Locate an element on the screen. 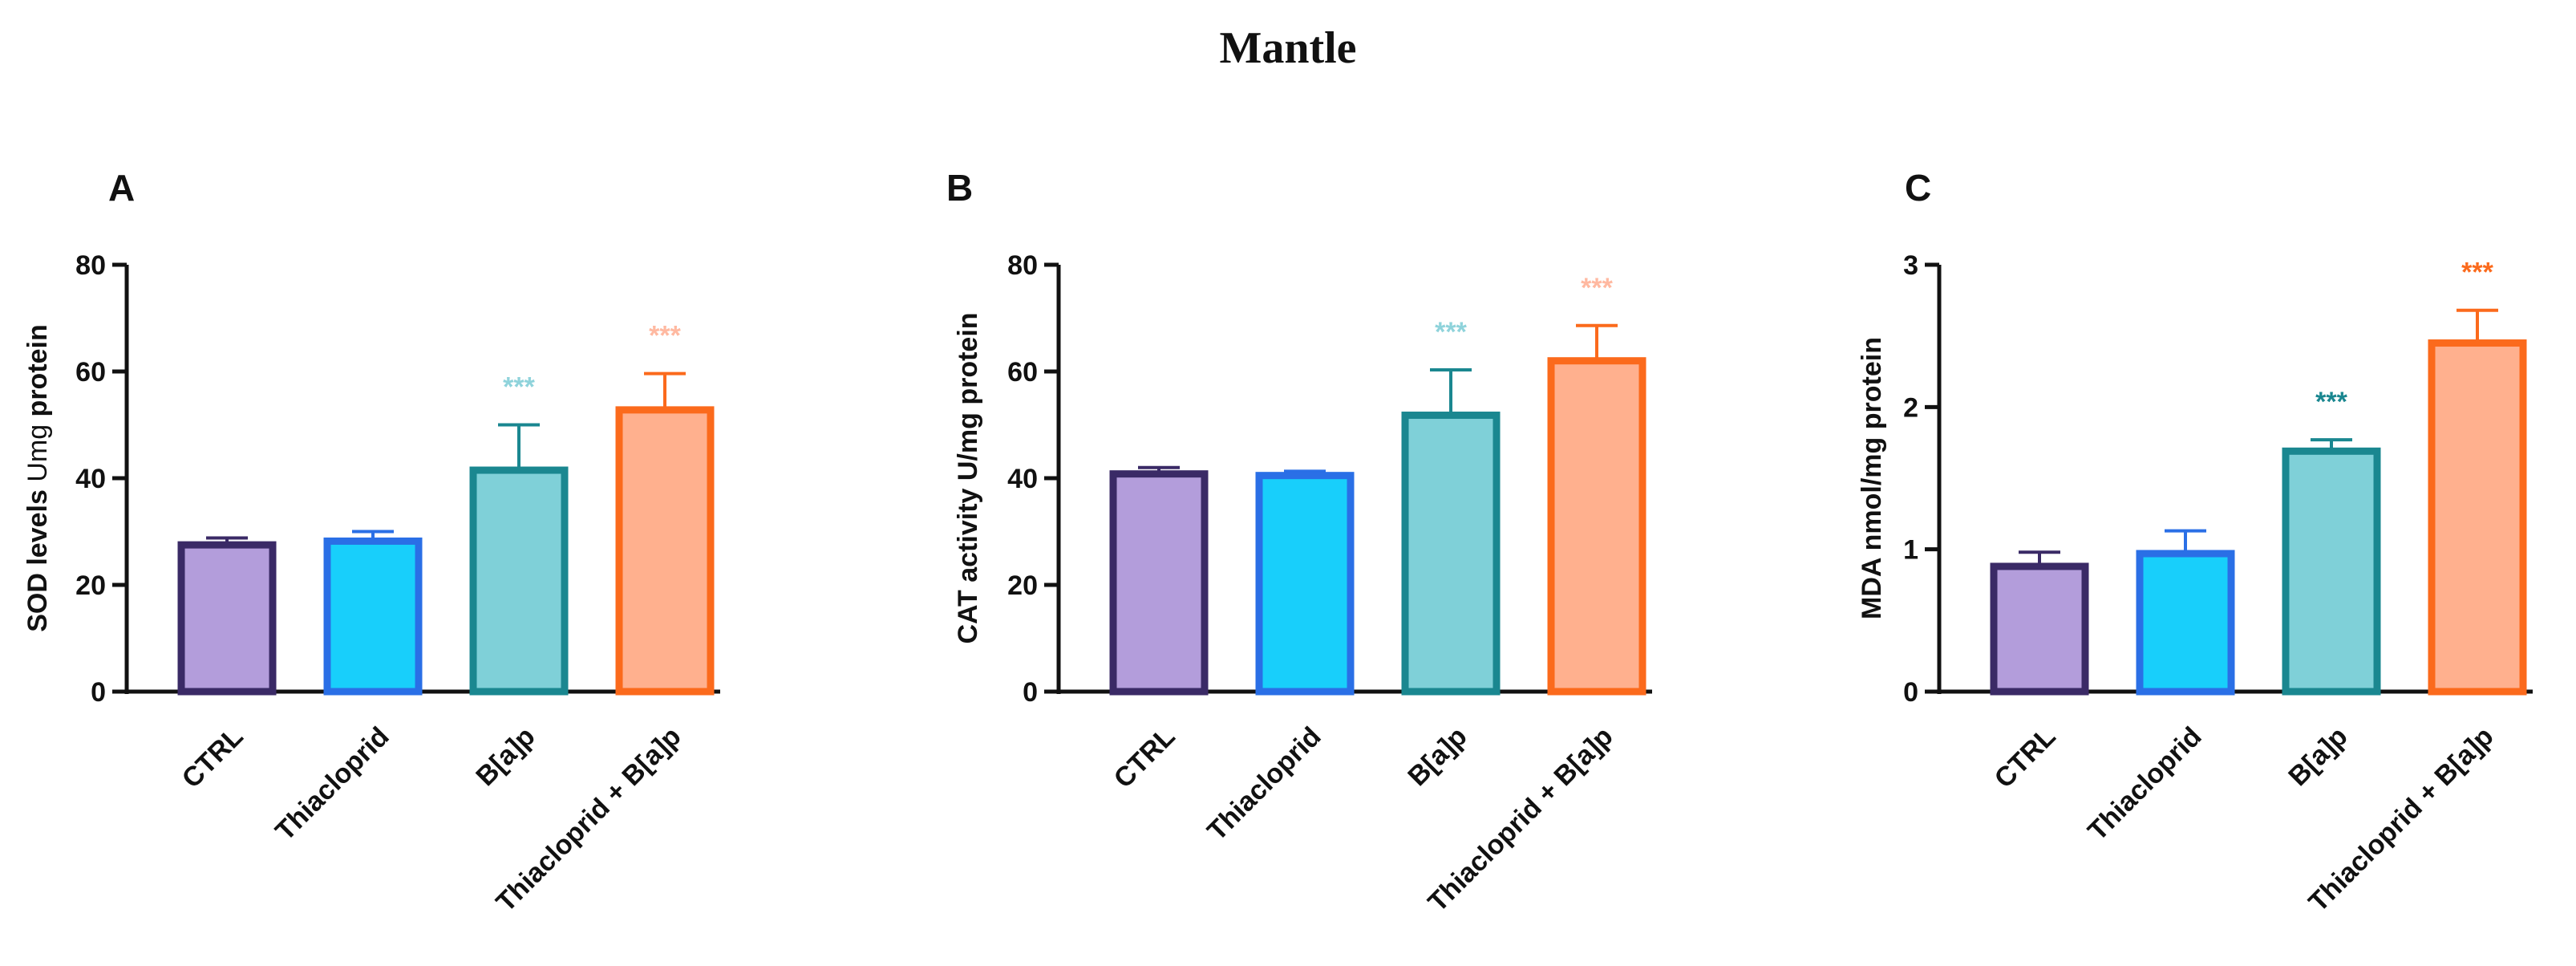  y-tick-label: 2 is located at coordinates (1910, 407).